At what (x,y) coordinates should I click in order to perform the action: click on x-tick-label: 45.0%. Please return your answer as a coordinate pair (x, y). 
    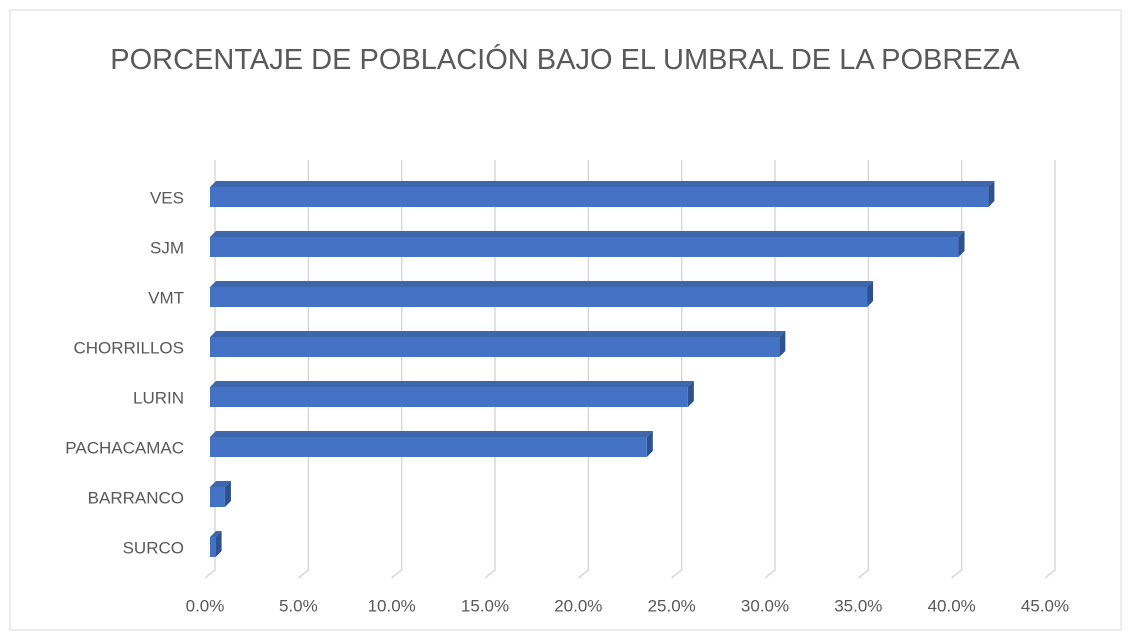
    Looking at the image, I should click on (1045, 605).